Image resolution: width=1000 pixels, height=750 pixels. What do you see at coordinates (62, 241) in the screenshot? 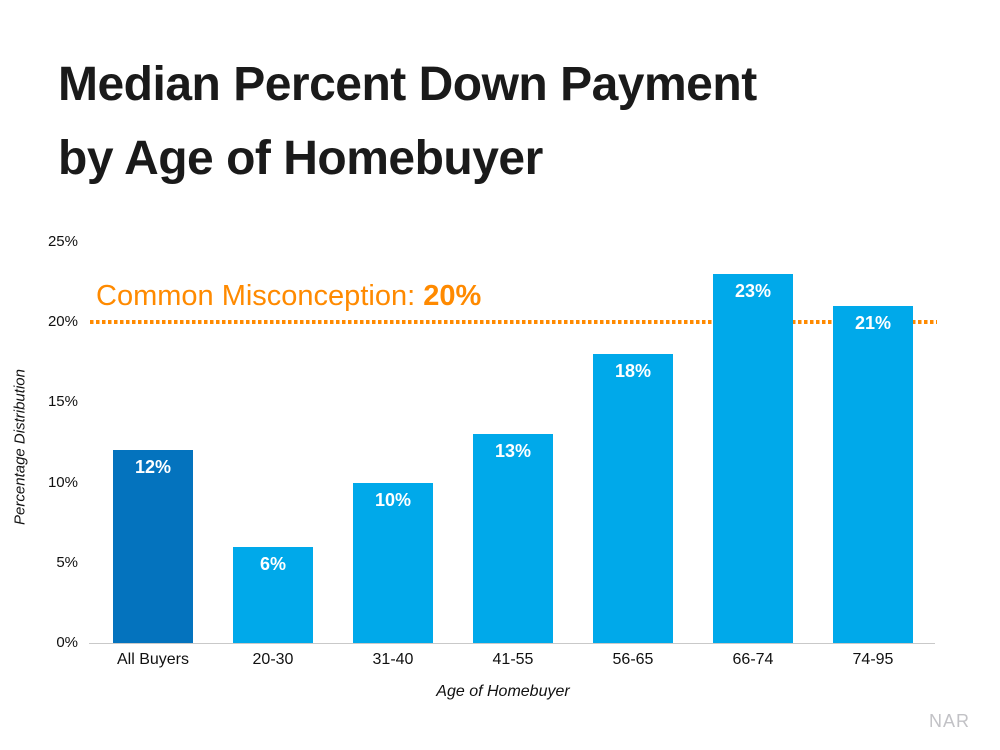
I see `y-tick-label: 25%` at bounding box center [62, 241].